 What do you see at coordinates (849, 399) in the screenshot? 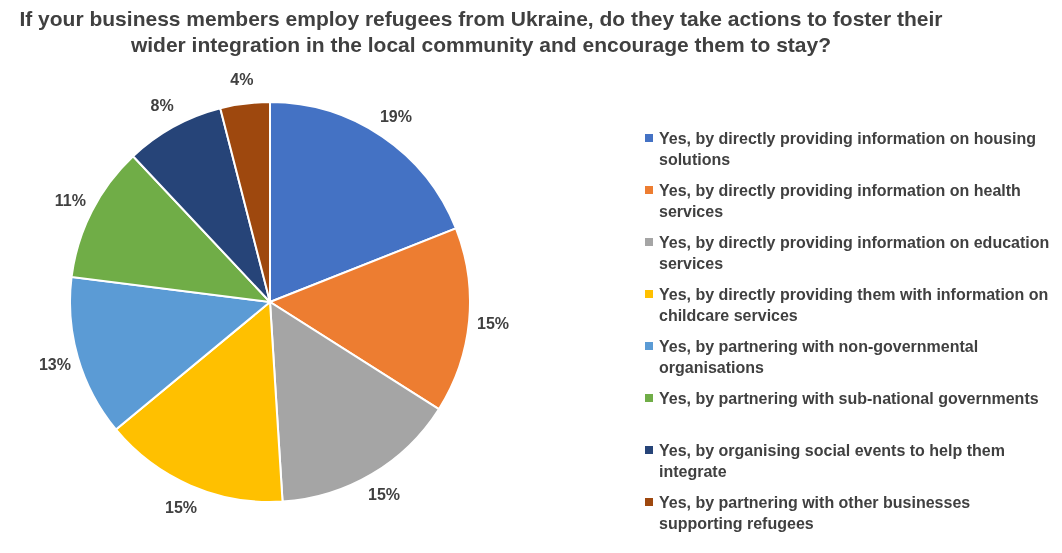
I see `legend-label: Yes, by partnering with sub-national governments` at bounding box center [849, 399].